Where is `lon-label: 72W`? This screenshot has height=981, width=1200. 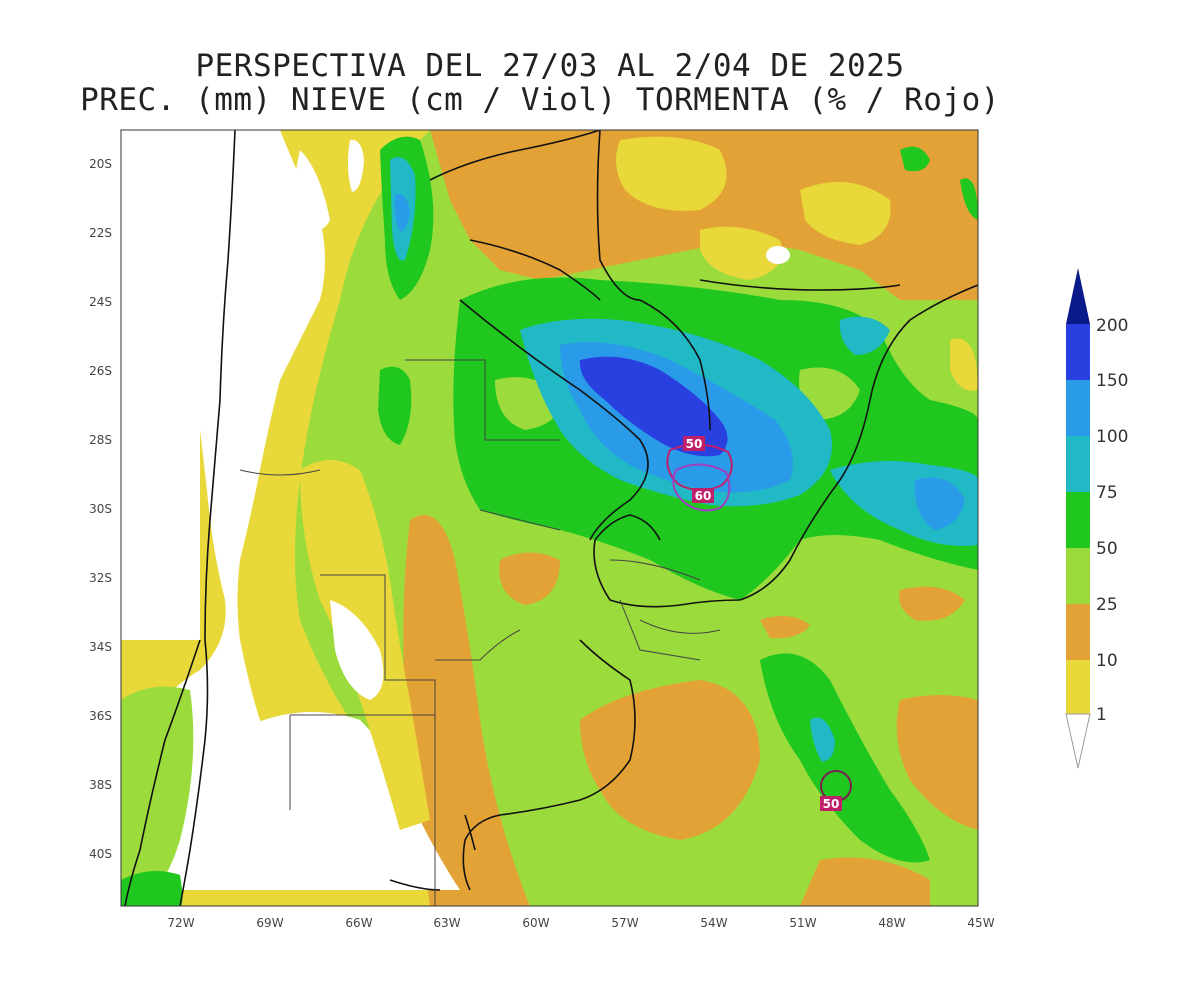
lon-label: 72W is located at coordinates (180, 923).